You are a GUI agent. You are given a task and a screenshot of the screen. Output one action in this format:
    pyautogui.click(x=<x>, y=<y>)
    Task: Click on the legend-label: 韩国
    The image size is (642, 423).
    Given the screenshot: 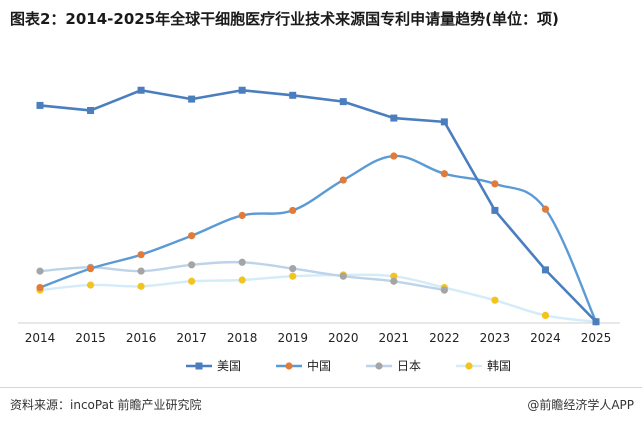 What is the action you would take?
    pyautogui.click(x=499, y=365)
    